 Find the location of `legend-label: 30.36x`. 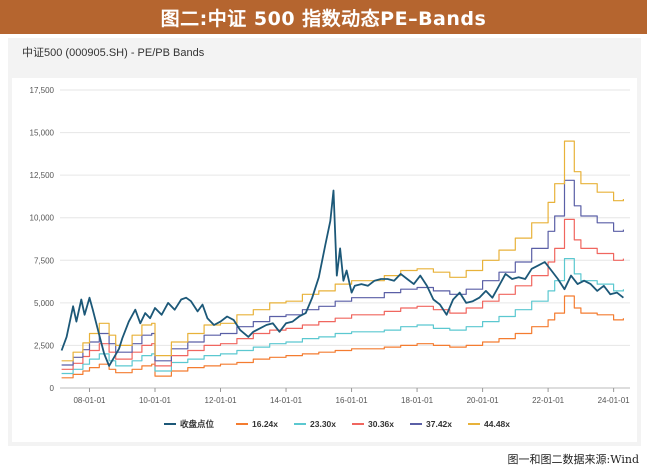

legend-label: 30.36x is located at coordinates (381, 424).